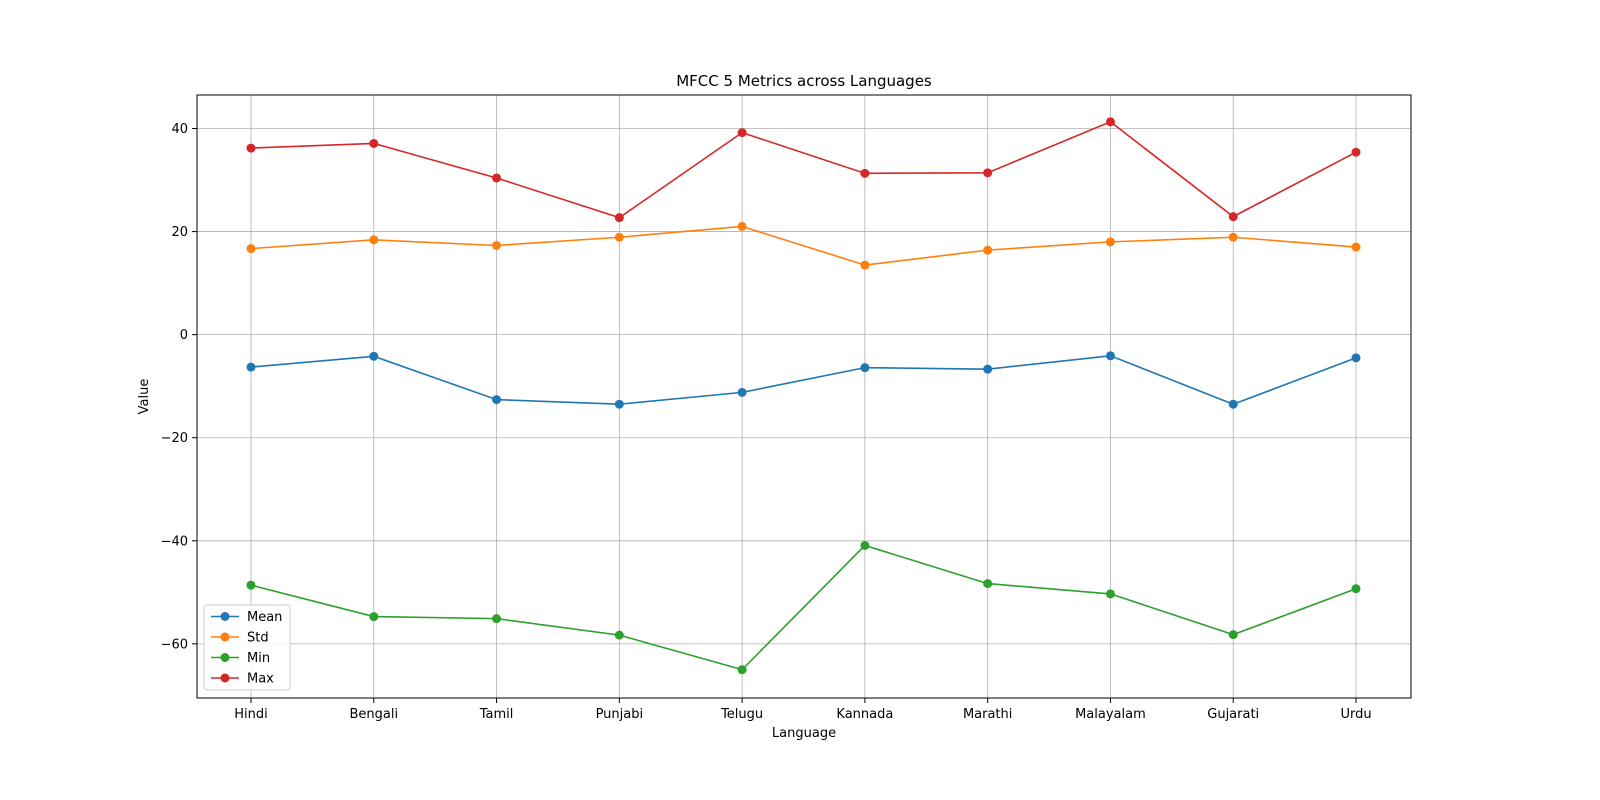  I want to click on y-tick-label: 20, so click(179, 232).